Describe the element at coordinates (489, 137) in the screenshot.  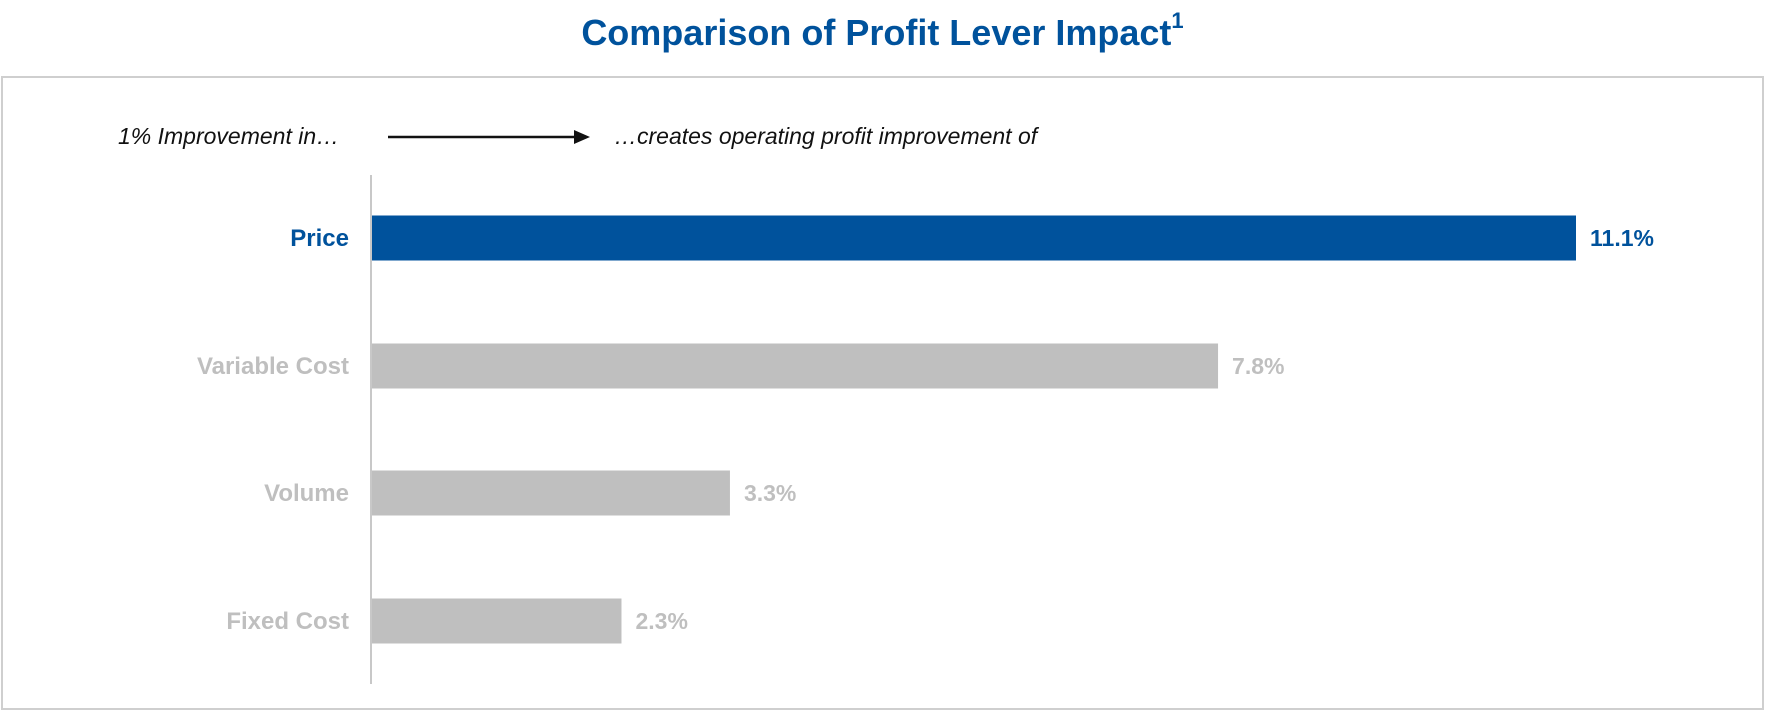
I see `right-arrow-icon` at that location.